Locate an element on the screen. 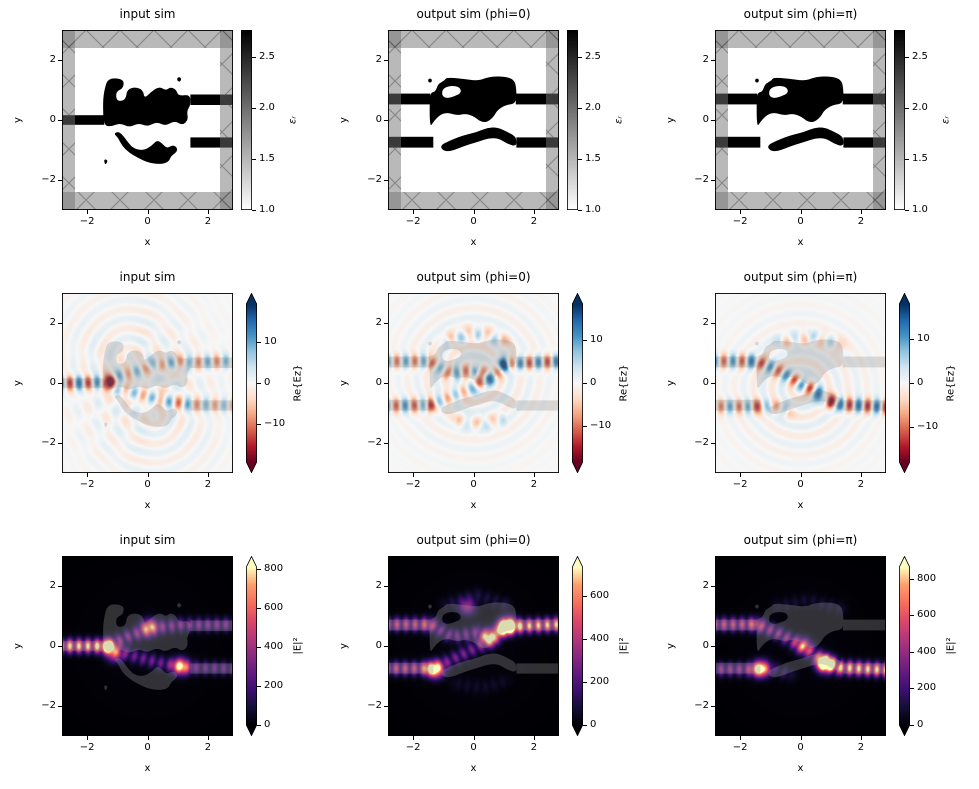 The image size is (979, 789). colorbar-label: εᵣ is located at coordinates (619, 120).